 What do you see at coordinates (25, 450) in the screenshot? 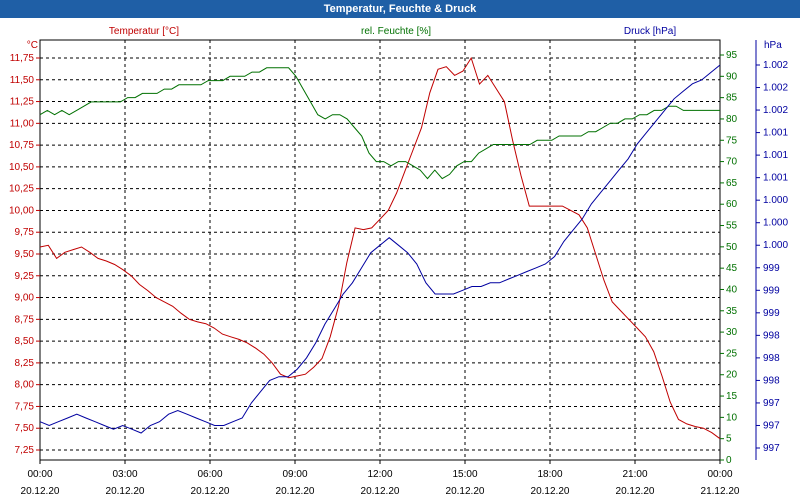
I see `temp-tick-label: 7,25` at bounding box center [25, 450].